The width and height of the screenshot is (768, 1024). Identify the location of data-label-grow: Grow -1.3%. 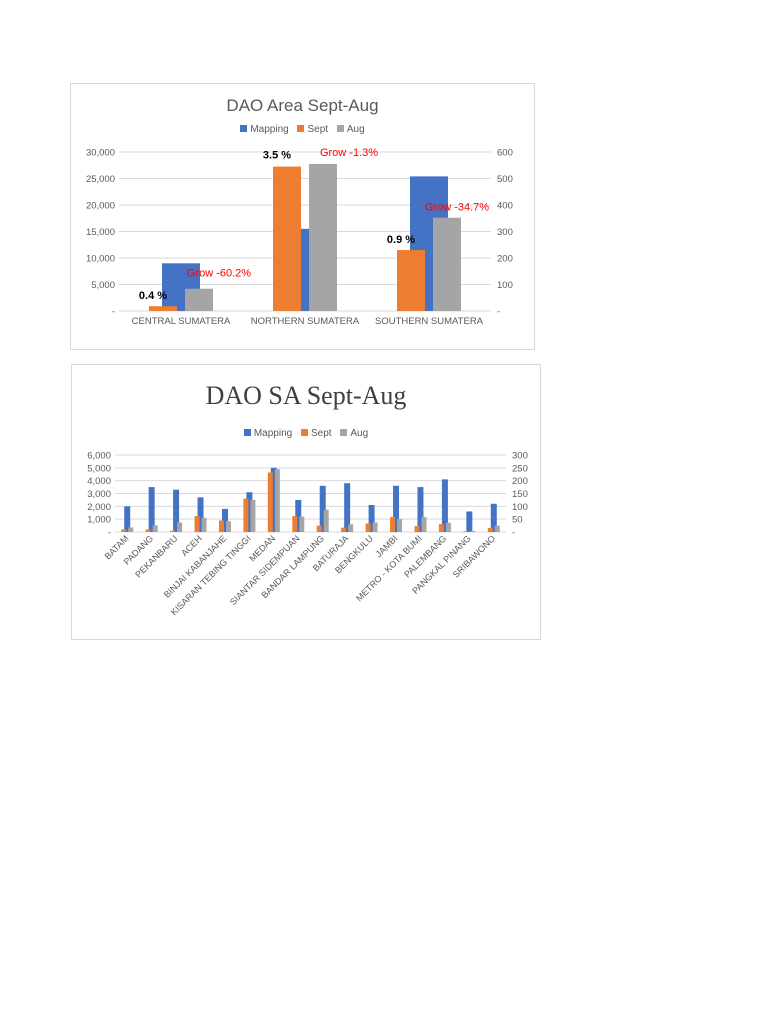
(349, 153).